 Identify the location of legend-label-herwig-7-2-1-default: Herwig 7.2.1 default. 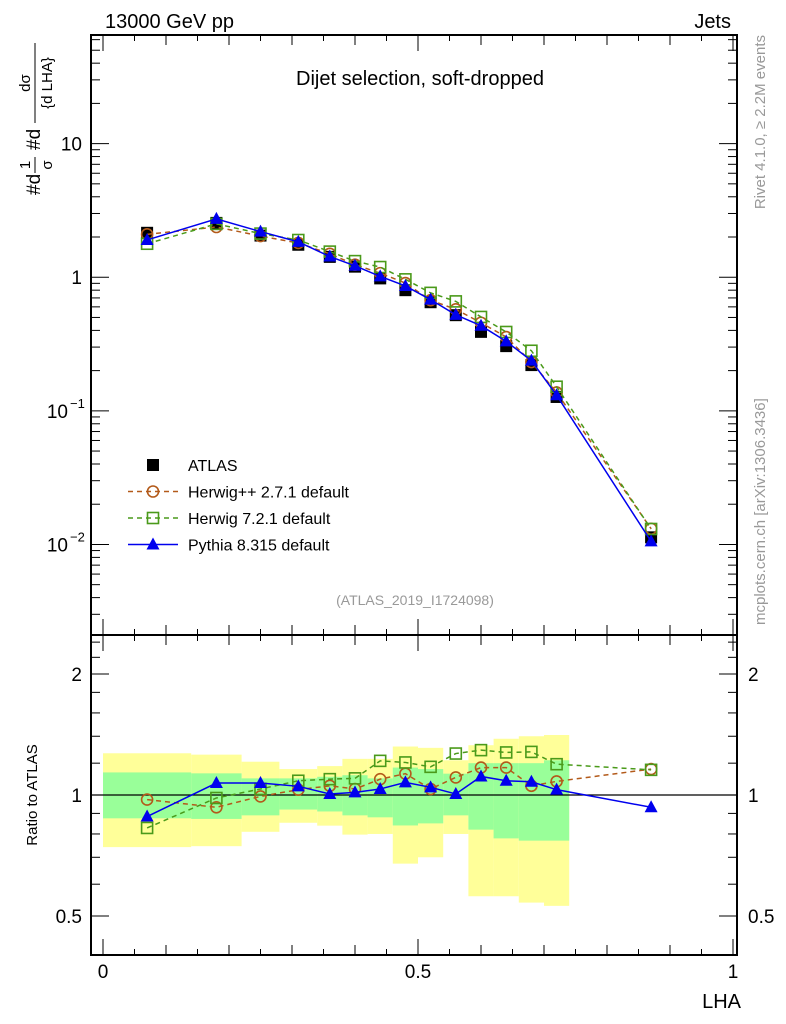
(259, 519).